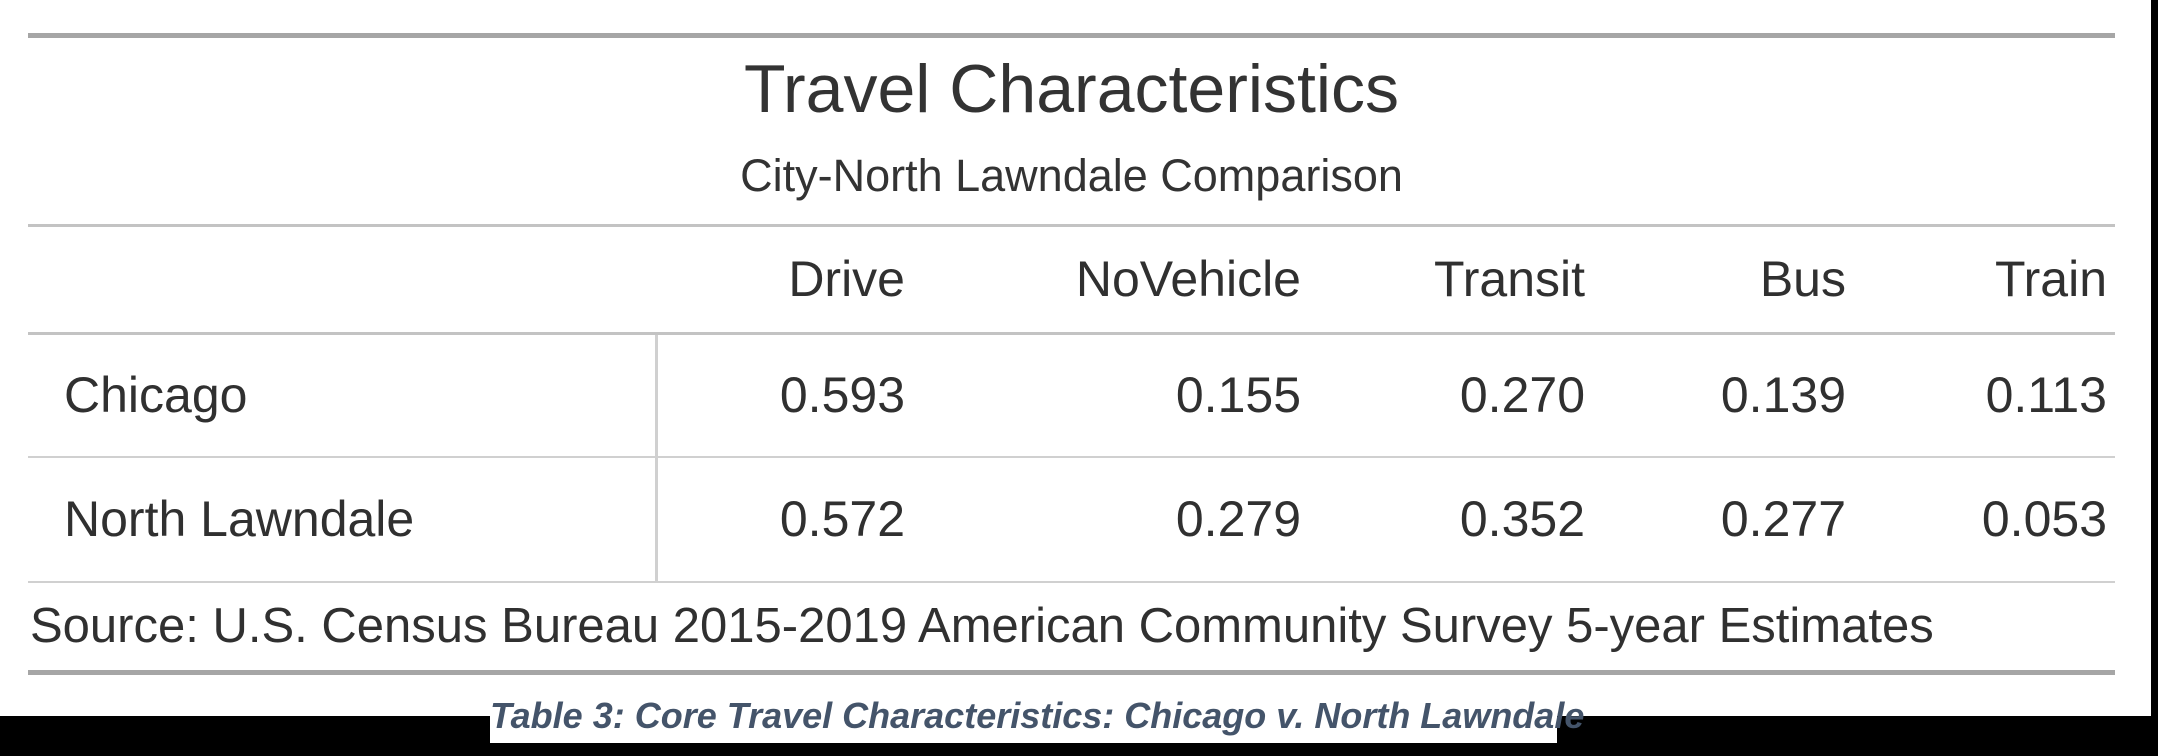 The width and height of the screenshot is (2158, 756). Describe the element at coordinates (2154, 378) in the screenshot. I see `right-edge-background` at that location.